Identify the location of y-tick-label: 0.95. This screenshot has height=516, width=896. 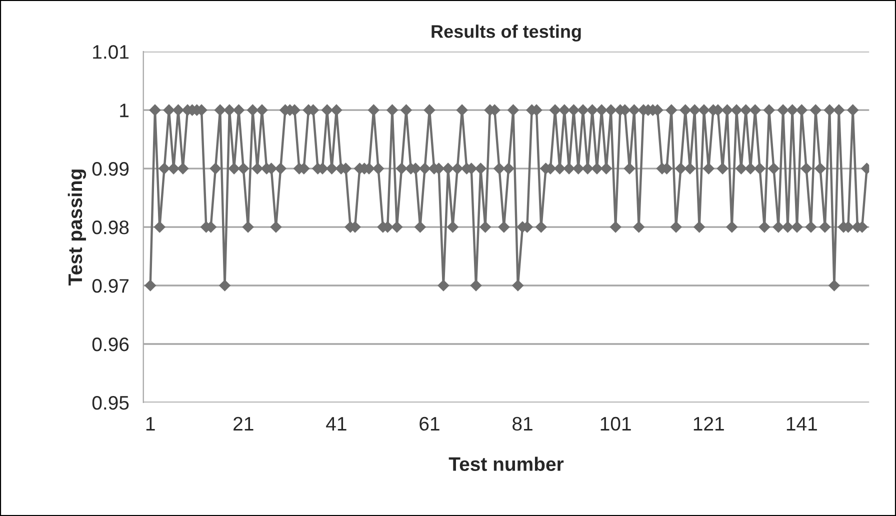
(110, 403).